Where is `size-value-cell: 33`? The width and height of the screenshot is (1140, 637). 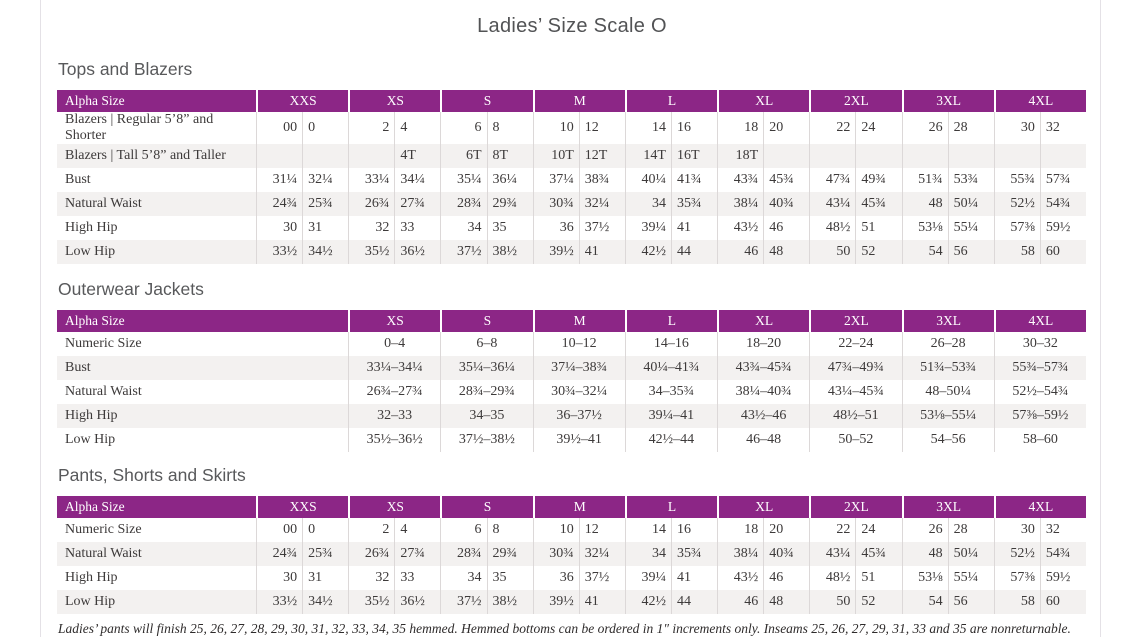
size-value-cell: 33 is located at coordinates (417, 578).